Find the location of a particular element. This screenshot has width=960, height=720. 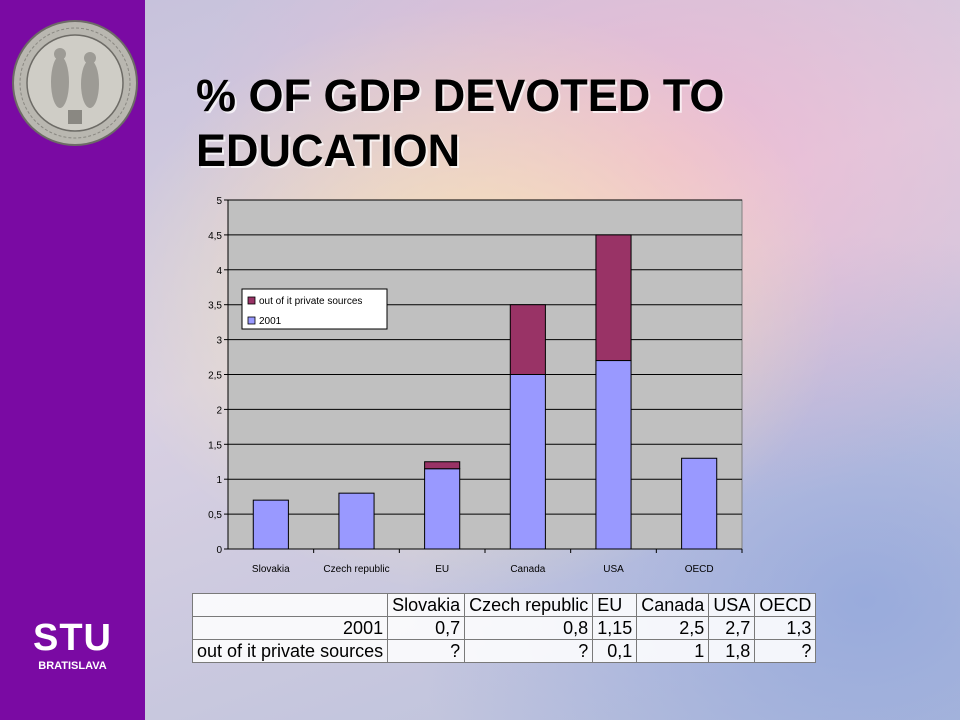

x-tick-label: Slovakia is located at coordinates (271, 569).